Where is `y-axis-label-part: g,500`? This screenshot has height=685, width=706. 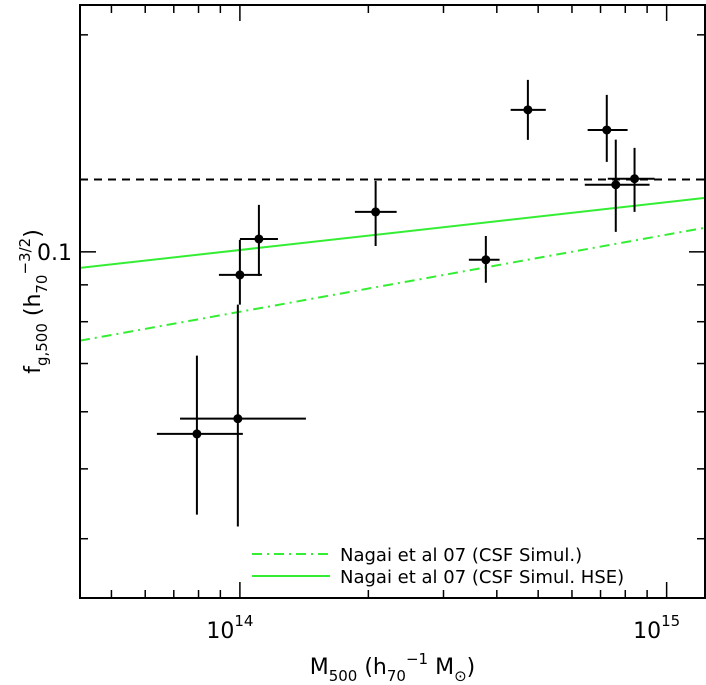 y-axis-label-part: g,500 is located at coordinates (42, 344).